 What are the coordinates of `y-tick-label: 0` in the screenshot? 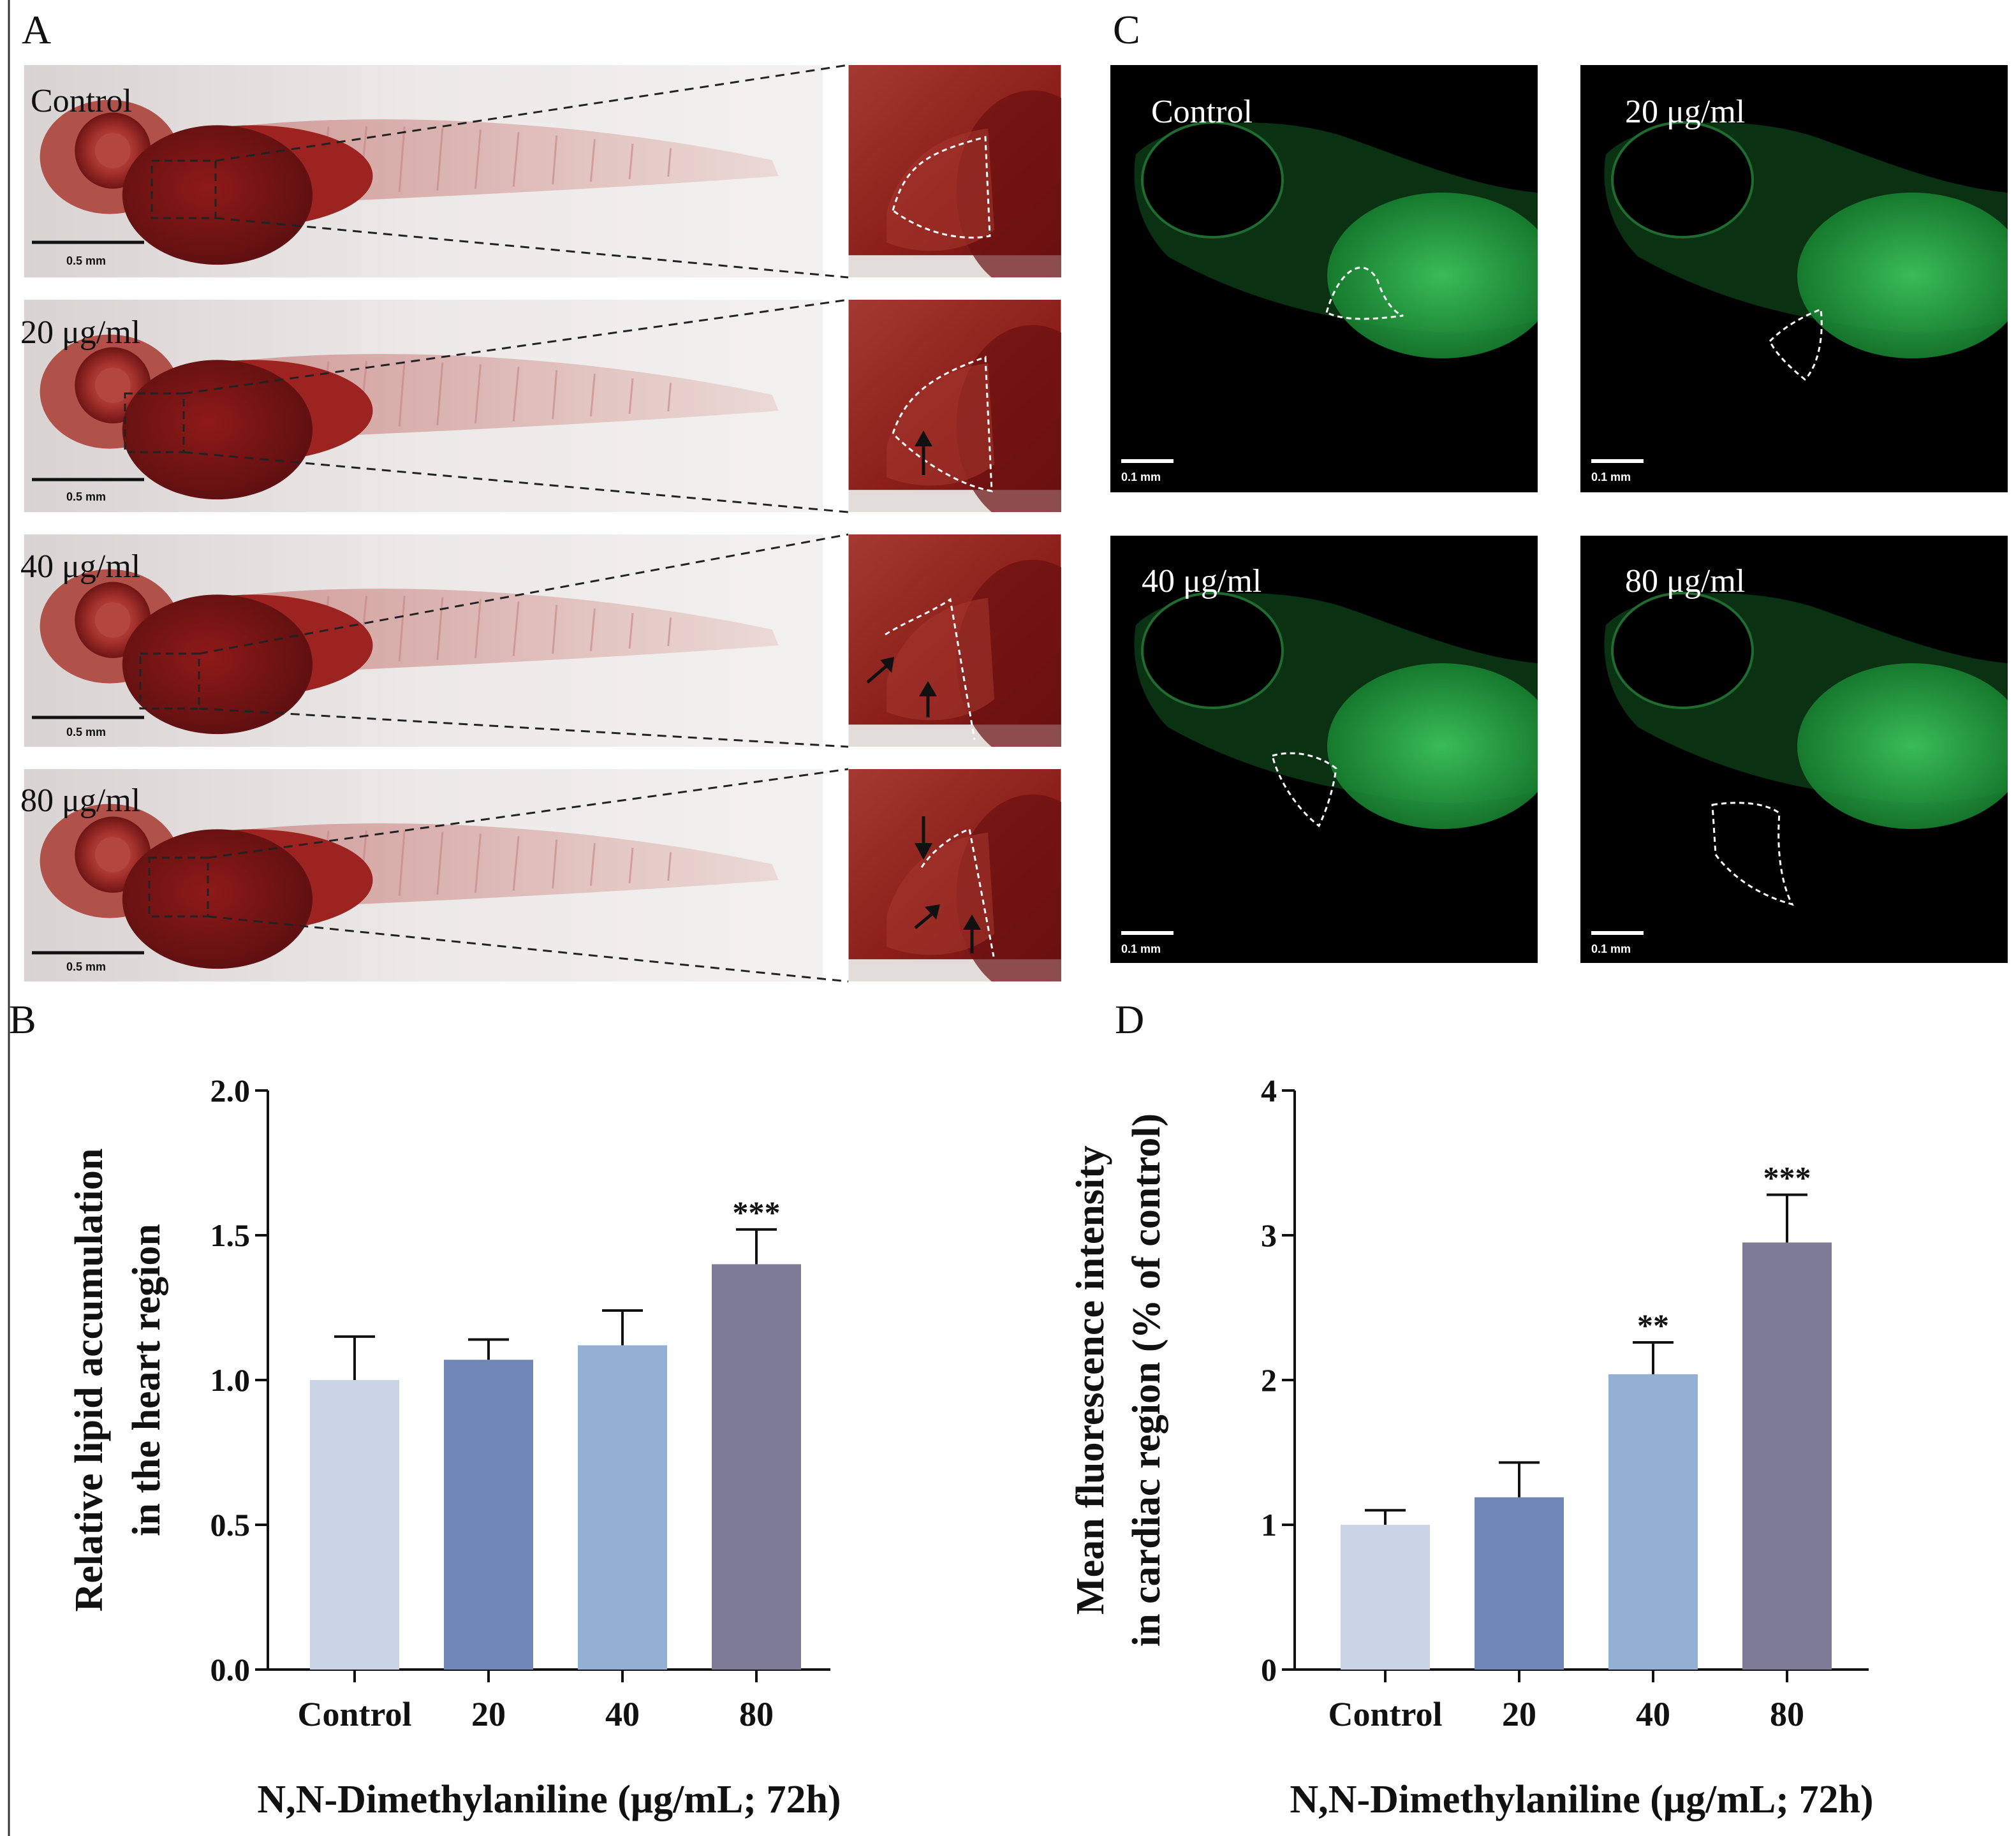 It's located at (1269, 1669).